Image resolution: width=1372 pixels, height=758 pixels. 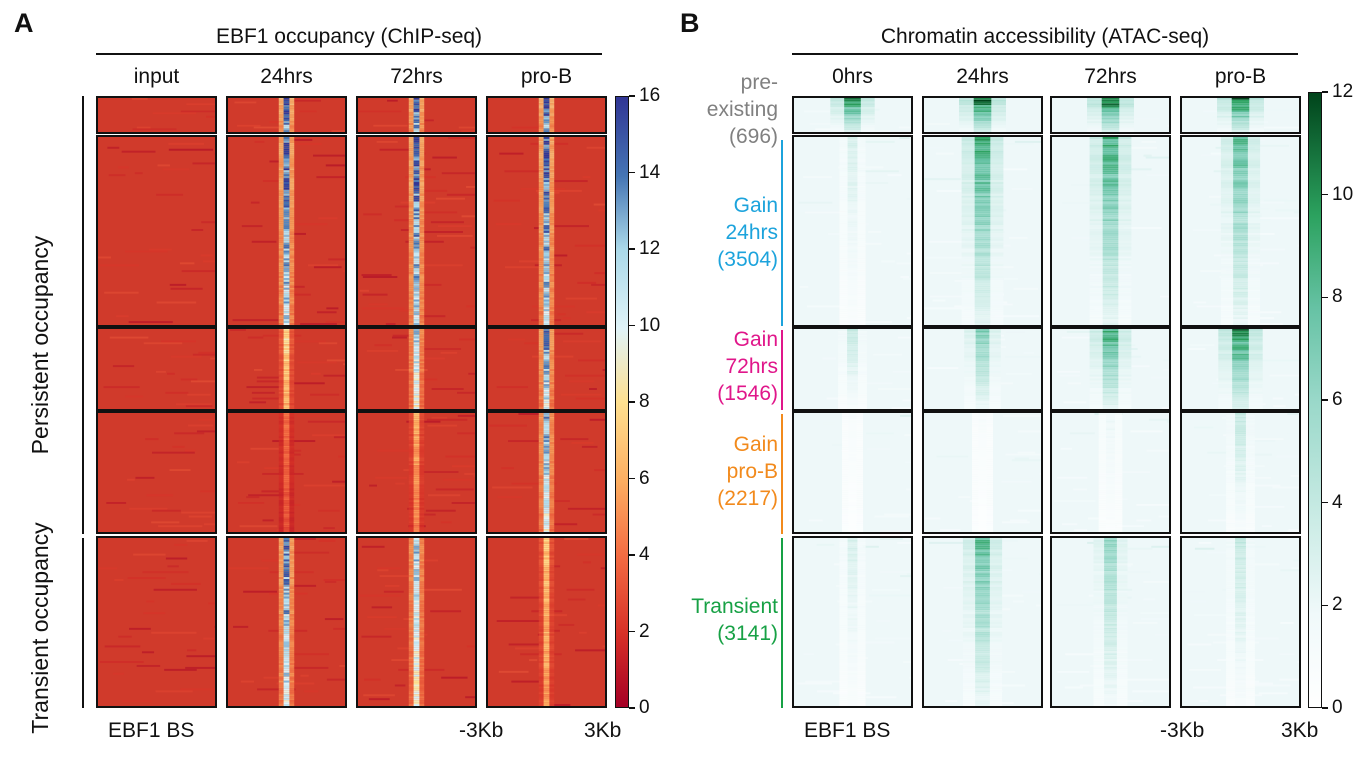 I want to click on gain-72hrs-bracket, so click(x=782, y=370).